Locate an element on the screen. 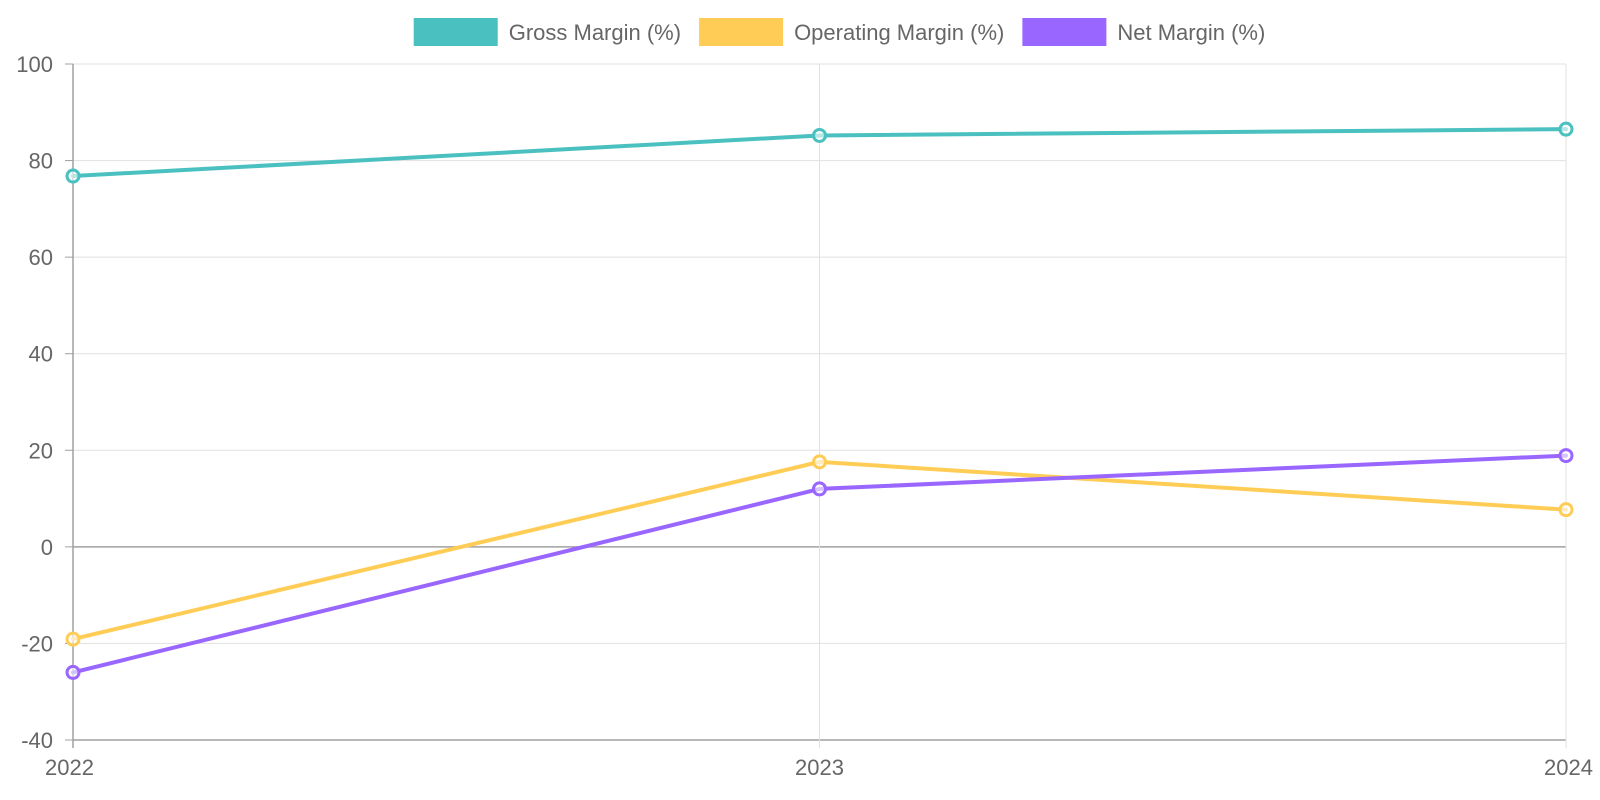  y-tick-label: -20 is located at coordinates (37, 643).